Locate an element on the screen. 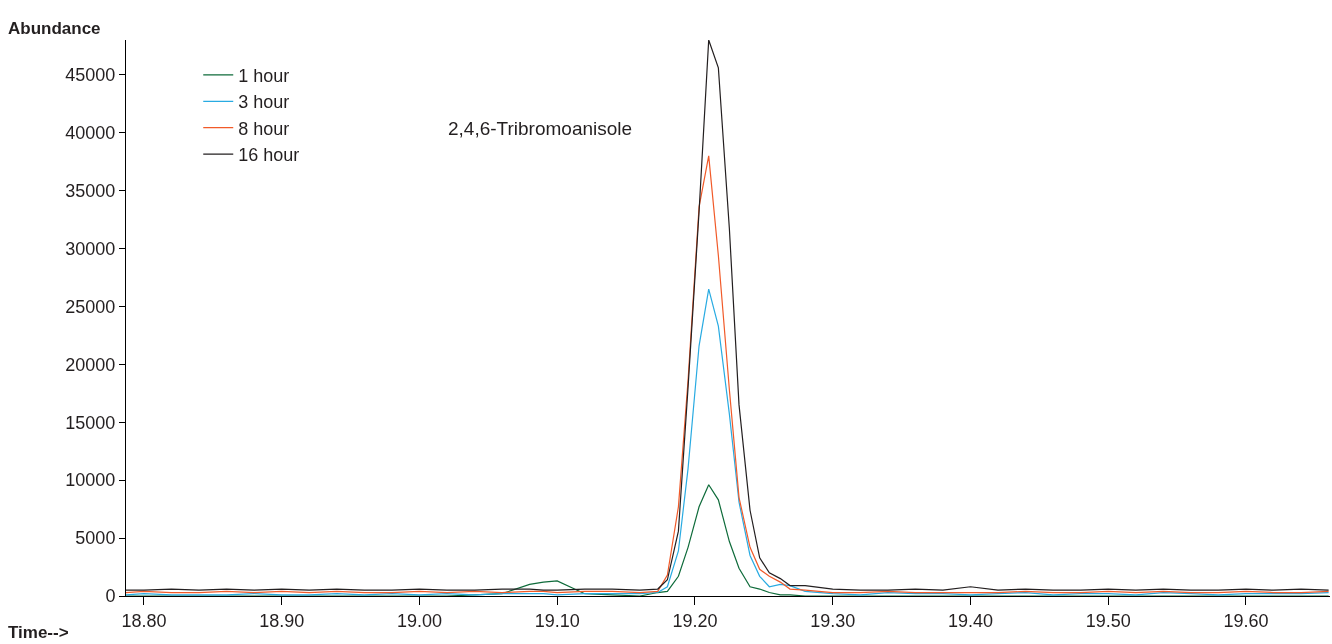 The width and height of the screenshot is (1332, 644). y-tick-label: 35000 is located at coordinates (90, 190).